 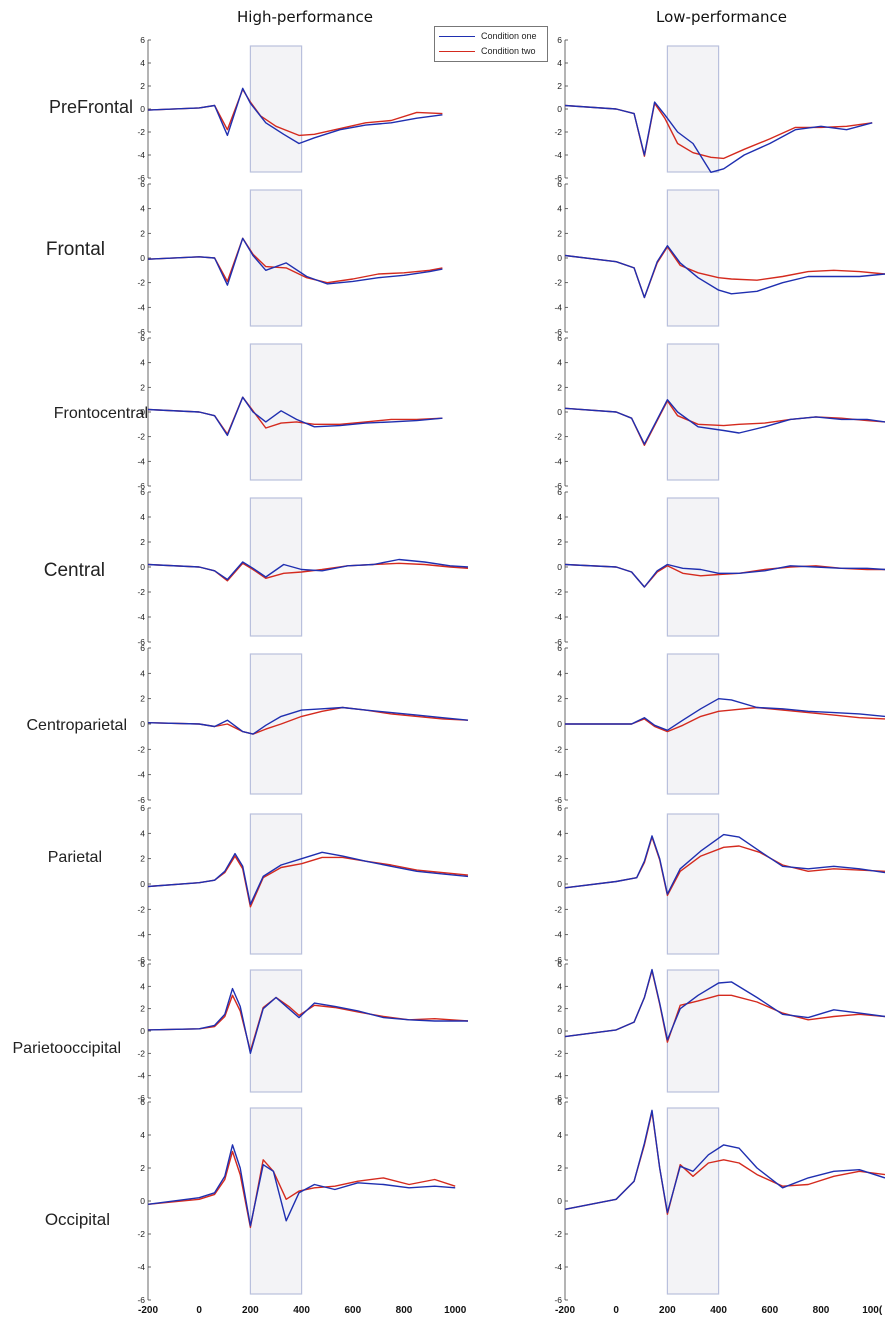 I want to click on y-tick-label-parietooccipital-high: 6, so click(x=142, y=964).